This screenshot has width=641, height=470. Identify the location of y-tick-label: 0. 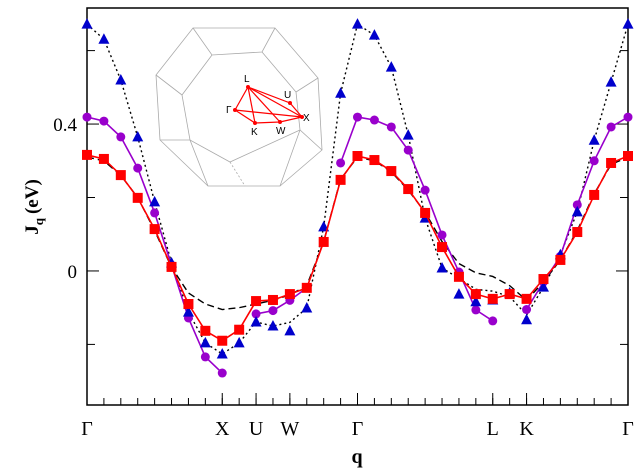
(73, 272).